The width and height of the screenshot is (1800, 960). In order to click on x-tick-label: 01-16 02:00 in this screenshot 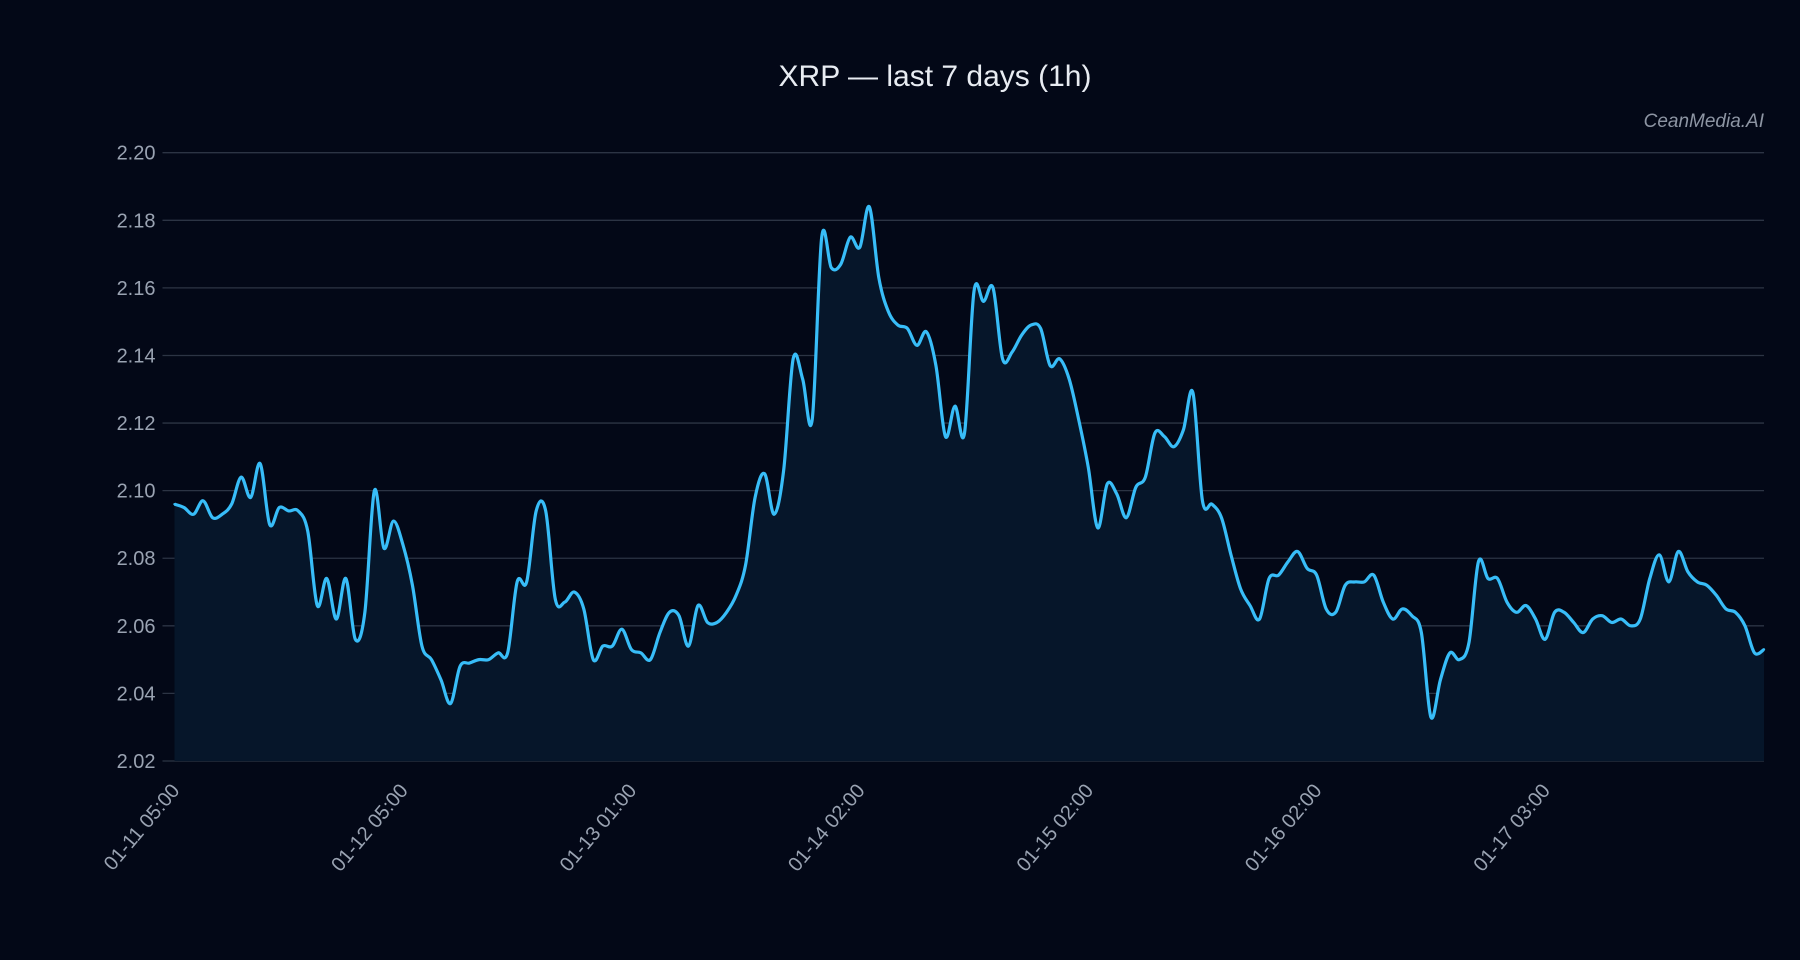, I will do `click(1283, 828)`.